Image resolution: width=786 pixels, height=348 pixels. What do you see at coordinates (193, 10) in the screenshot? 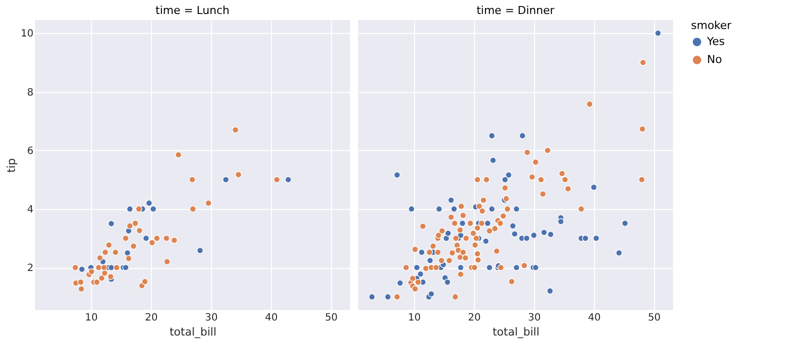
I see `chart-title: time = Lunch` at bounding box center [193, 10].